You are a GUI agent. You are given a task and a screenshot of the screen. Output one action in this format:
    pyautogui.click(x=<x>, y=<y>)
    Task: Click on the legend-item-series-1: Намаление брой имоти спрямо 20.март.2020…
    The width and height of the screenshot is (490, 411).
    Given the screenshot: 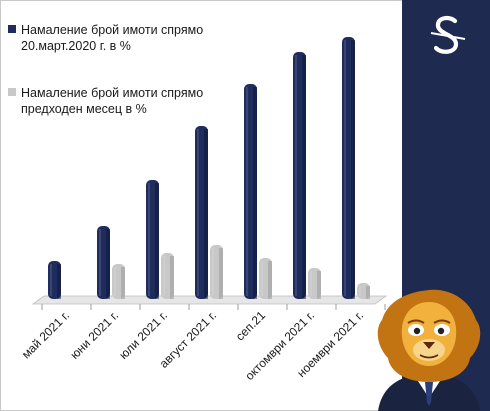 What is the action you would take?
    pyautogui.click(x=134, y=38)
    